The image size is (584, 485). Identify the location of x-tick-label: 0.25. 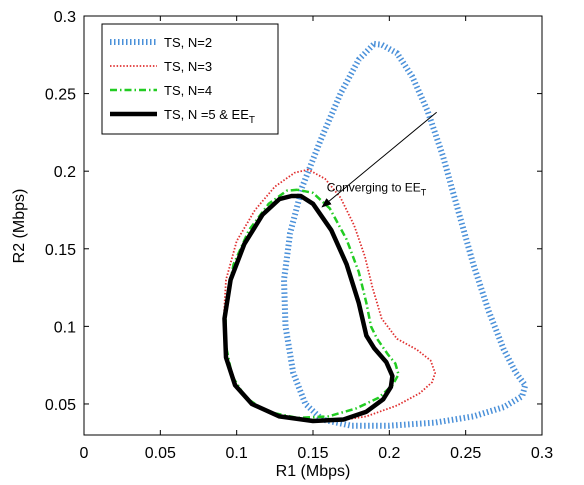
(465, 453).